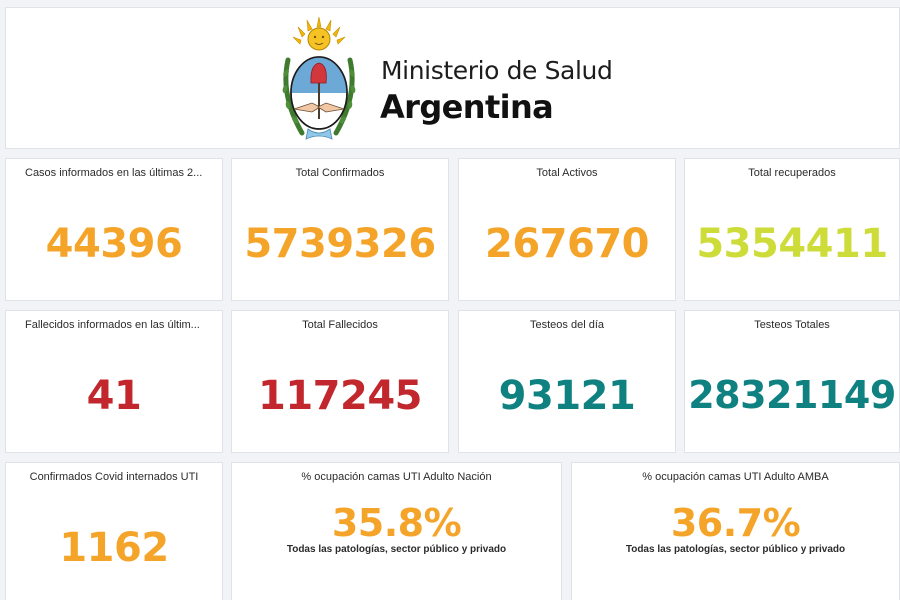 This screenshot has width=900, height=600. I want to click on card-tests-total: Testeos Totales 28321149, so click(792, 381).